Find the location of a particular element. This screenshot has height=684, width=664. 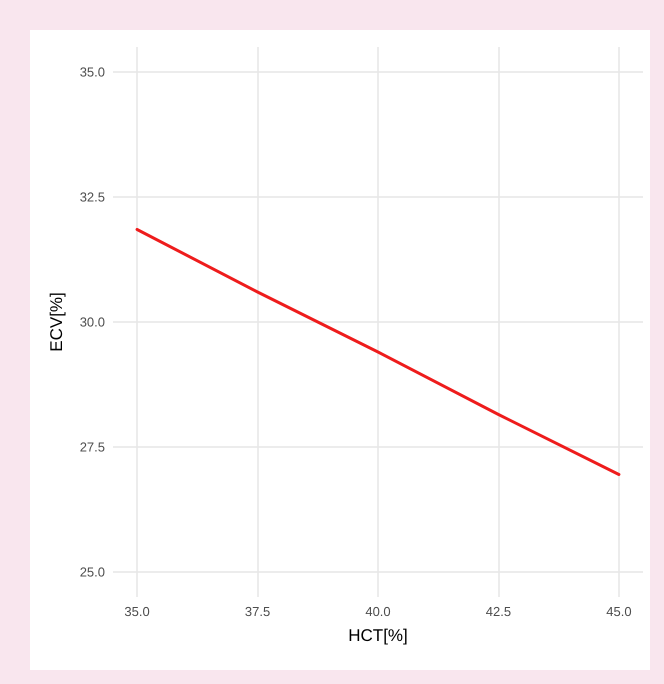

x-tick-label: 40.0 is located at coordinates (378, 611).